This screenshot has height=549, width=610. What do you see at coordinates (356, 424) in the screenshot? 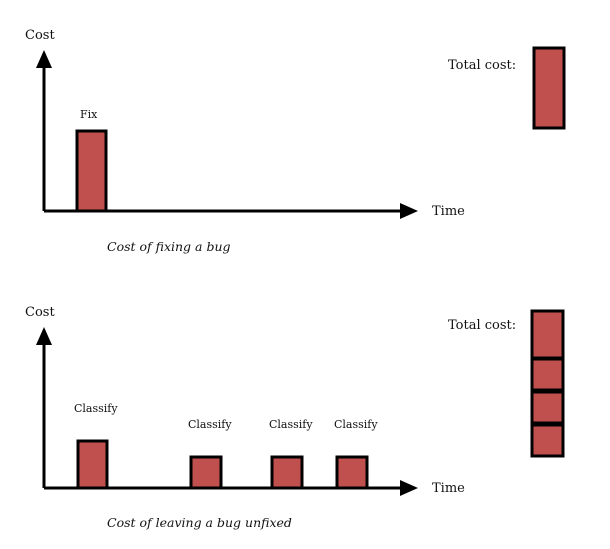
I see `classify-label-4: Classify` at bounding box center [356, 424].